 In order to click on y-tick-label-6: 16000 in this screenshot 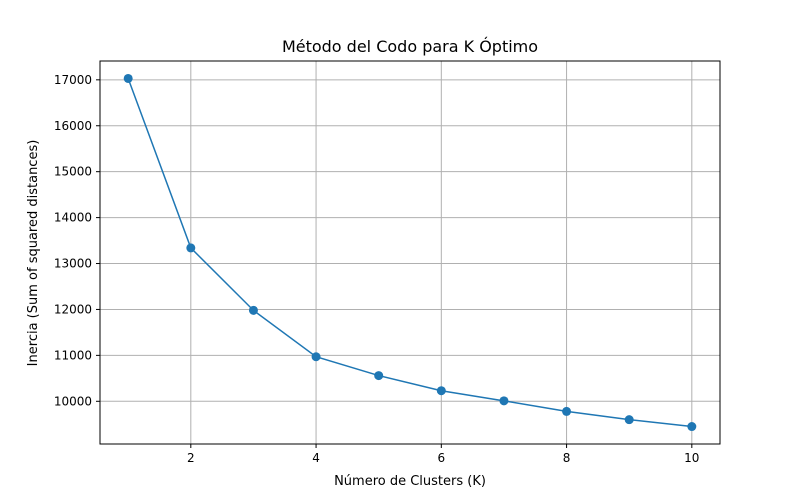, I will do `click(73, 126)`.